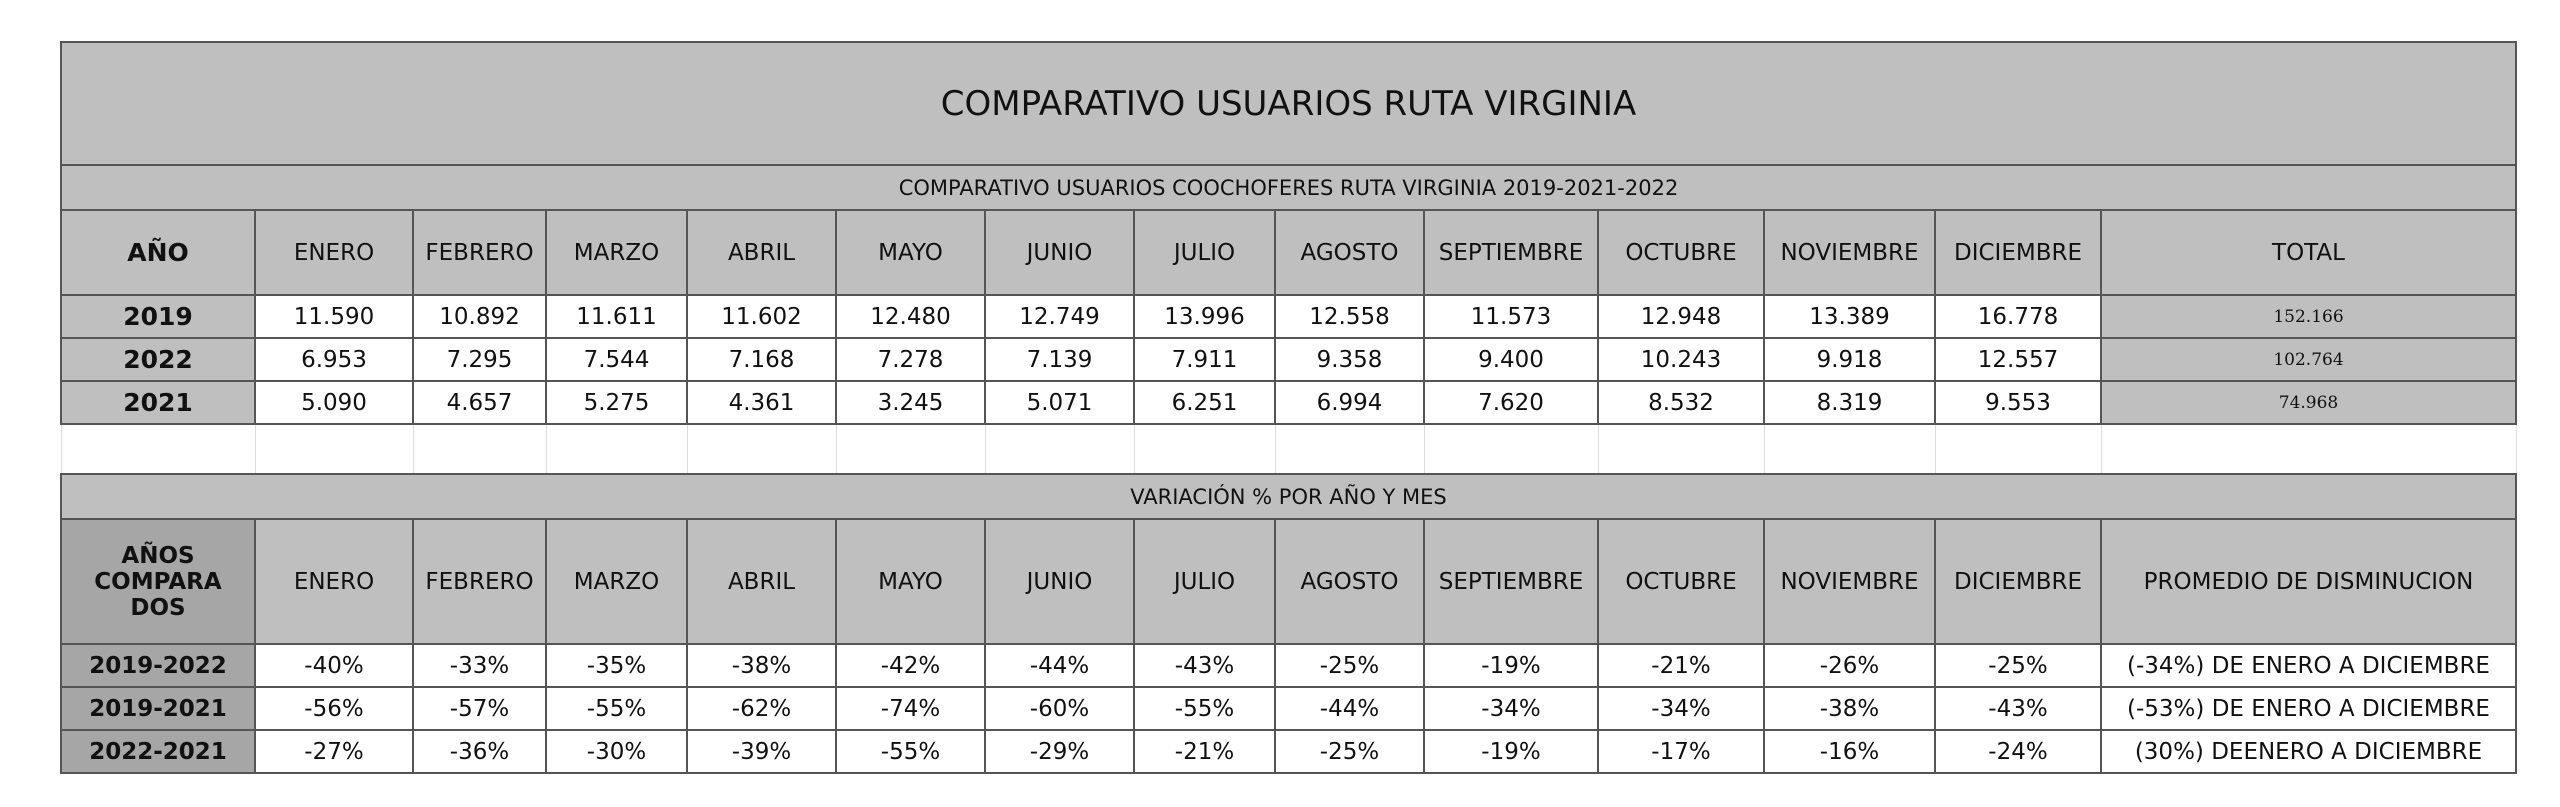 The height and width of the screenshot is (807, 2560). What do you see at coordinates (1511, 359) in the screenshot?
I see `cell: 9.400` at bounding box center [1511, 359].